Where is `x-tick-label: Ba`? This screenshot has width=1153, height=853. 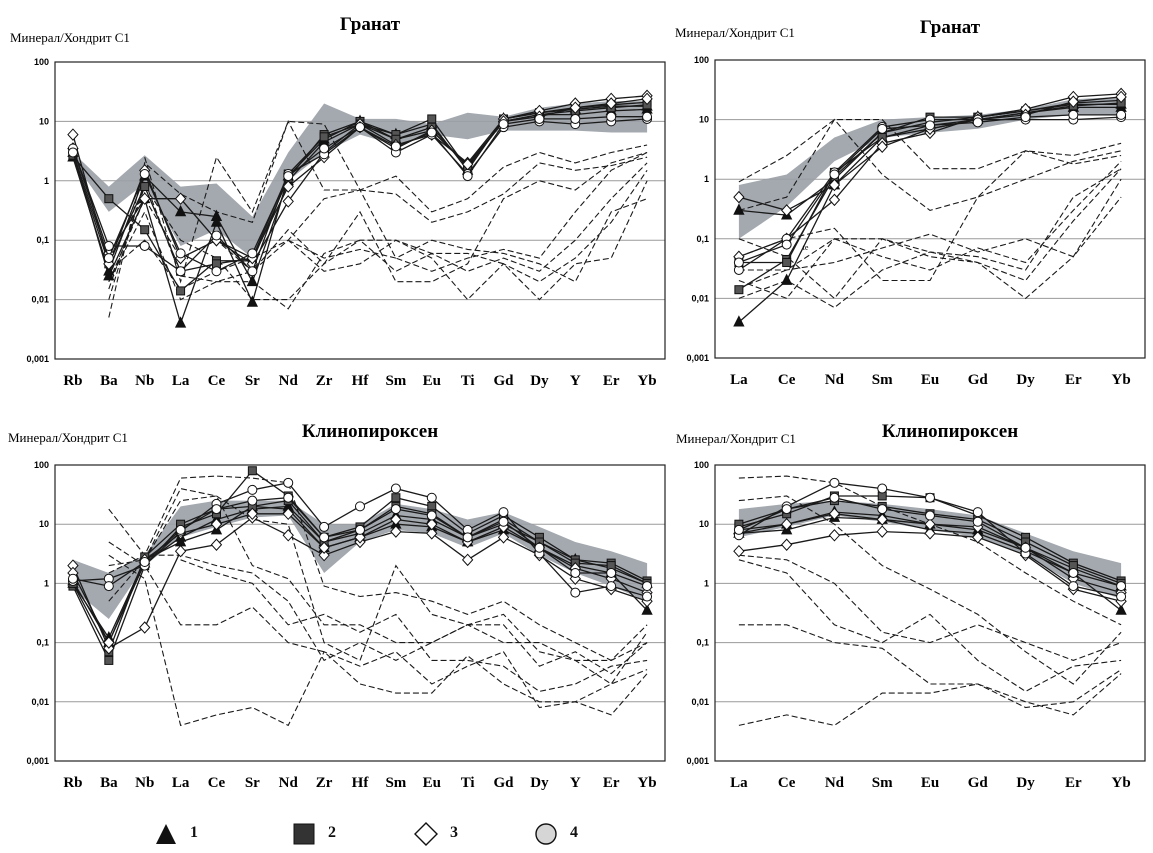 x-tick-label: Ba is located at coordinates (109, 381).